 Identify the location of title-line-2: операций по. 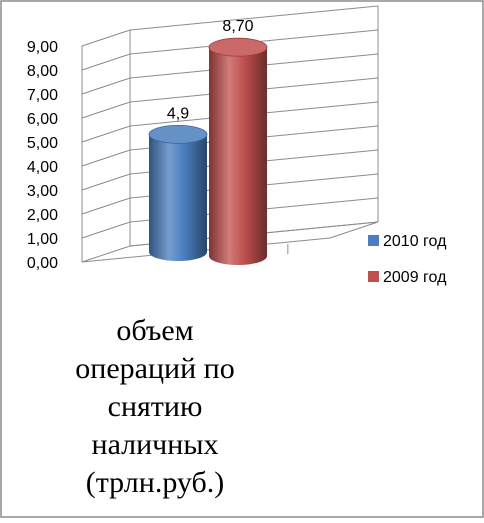
(155, 368).